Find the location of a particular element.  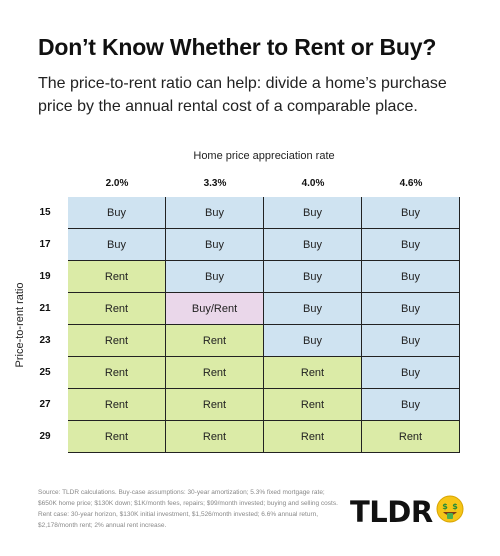

grid-cell: Buy/Rent is located at coordinates (215, 309).